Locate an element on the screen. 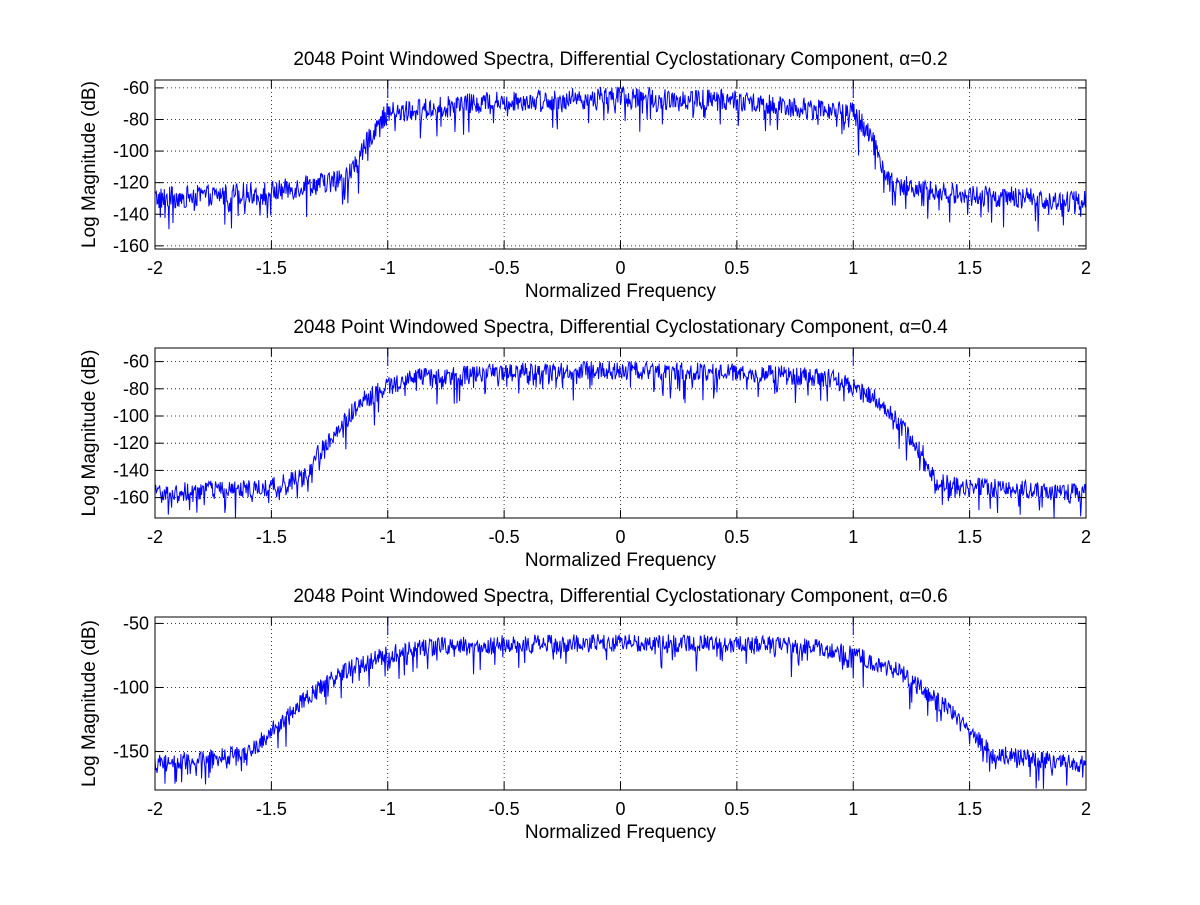  y-tick-label: -150 is located at coordinates (131, 752).